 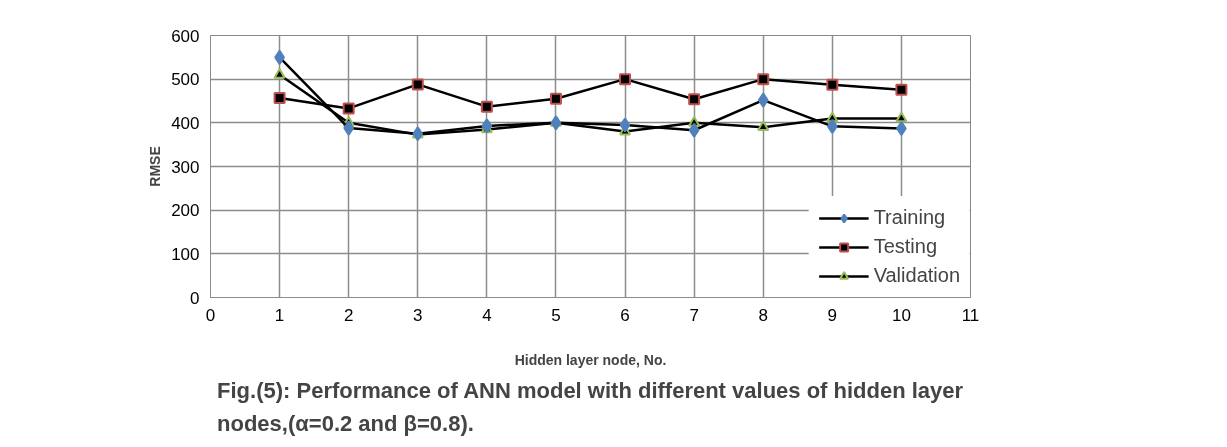 What do you see at coordinates (901, 315) in the screenshot?
I see `x-tick-label: 10` at bounding box center [901, 315].